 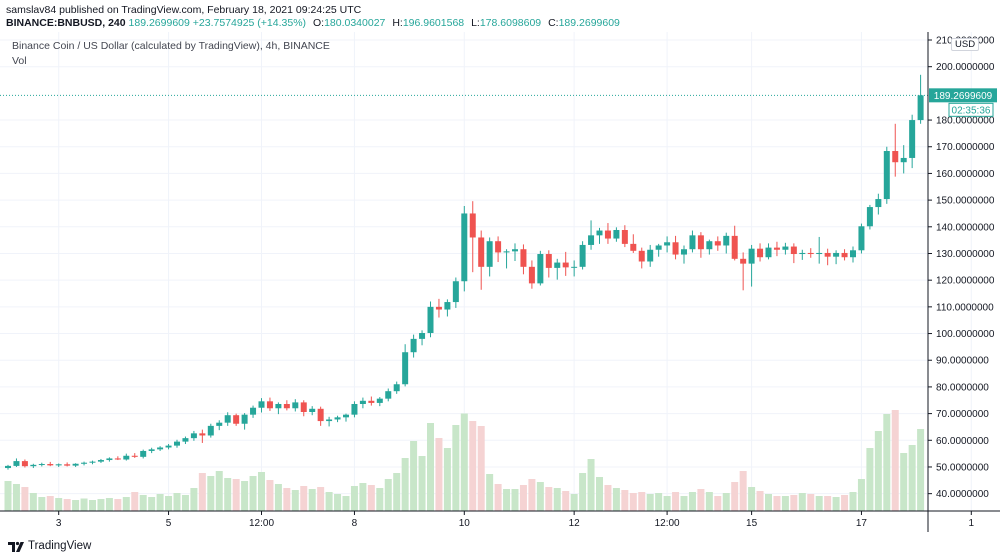 I want to click on y-tick-label: 120.0000000, so click(x=965, y=281).